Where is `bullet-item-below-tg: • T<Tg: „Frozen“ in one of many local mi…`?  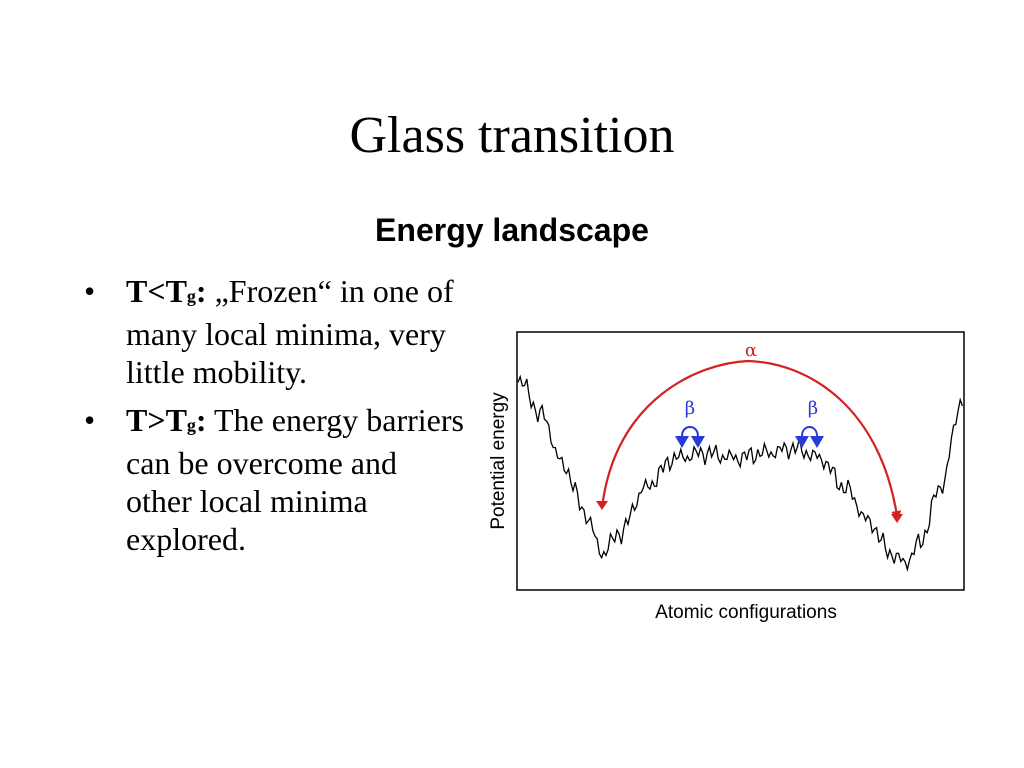 bullet-item-below-tg: • T<Tg: „Frozen“ in one of many local mi… is located at coordinates (274, 331).